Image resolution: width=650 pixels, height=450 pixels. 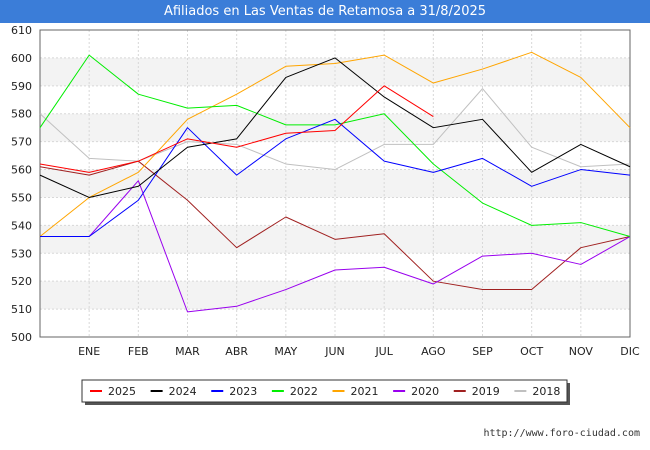 I want to click on x-tick-label: AGO, so click(x=433, y=351).